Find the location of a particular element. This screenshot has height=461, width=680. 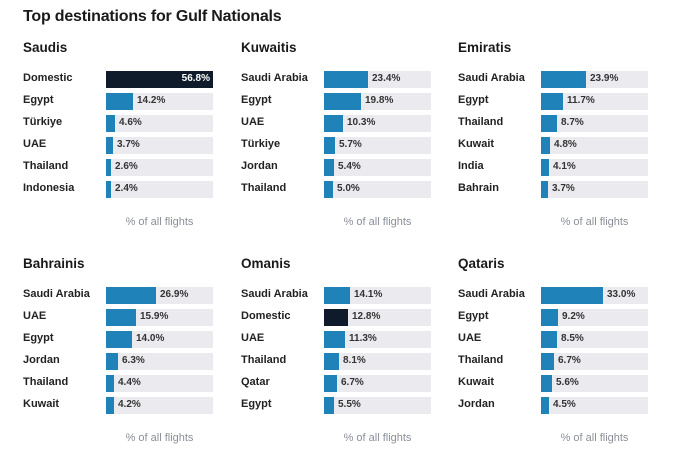

bar-row: Egypt 5.5% is located at coordinates (346, 405).